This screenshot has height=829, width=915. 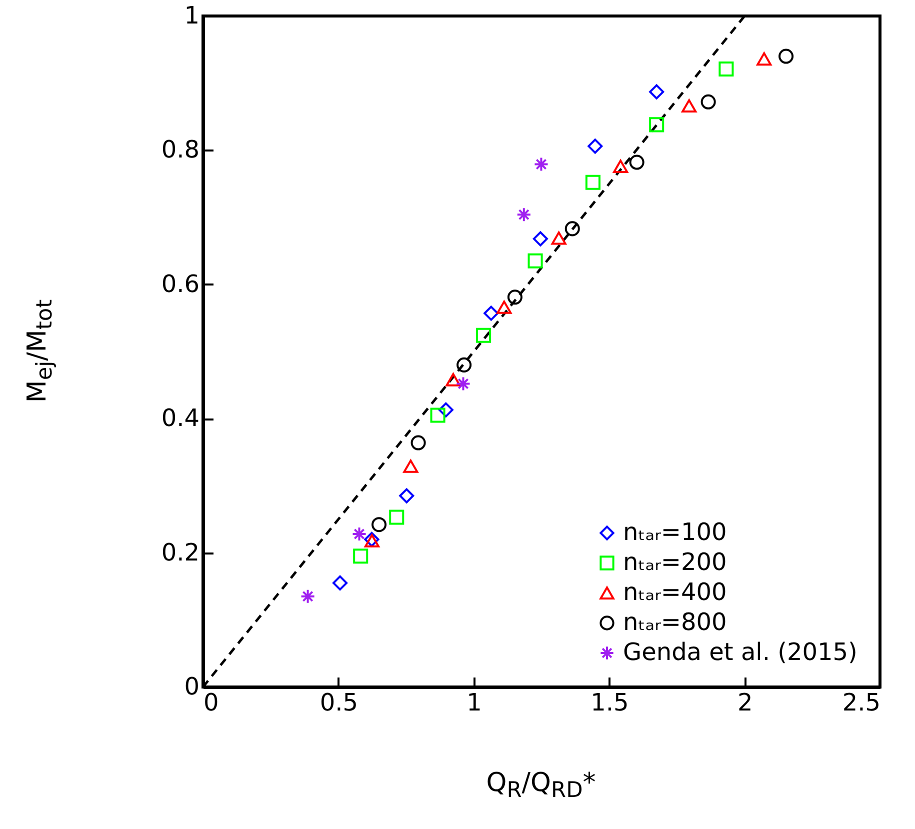 I want to click on y-tick-label: 0.8, so click(x=180, y=150).